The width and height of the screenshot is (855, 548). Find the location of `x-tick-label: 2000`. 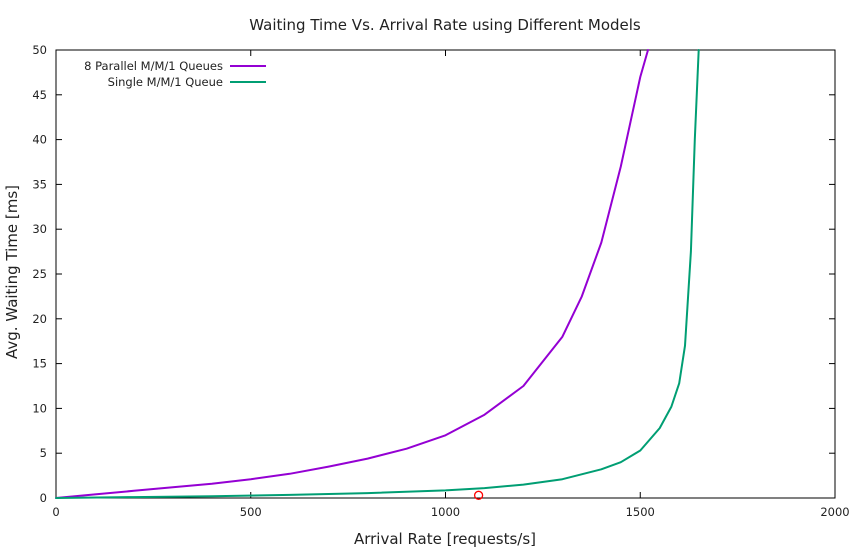

x-tick-label: 2000 is located at coordinates (834, 512).